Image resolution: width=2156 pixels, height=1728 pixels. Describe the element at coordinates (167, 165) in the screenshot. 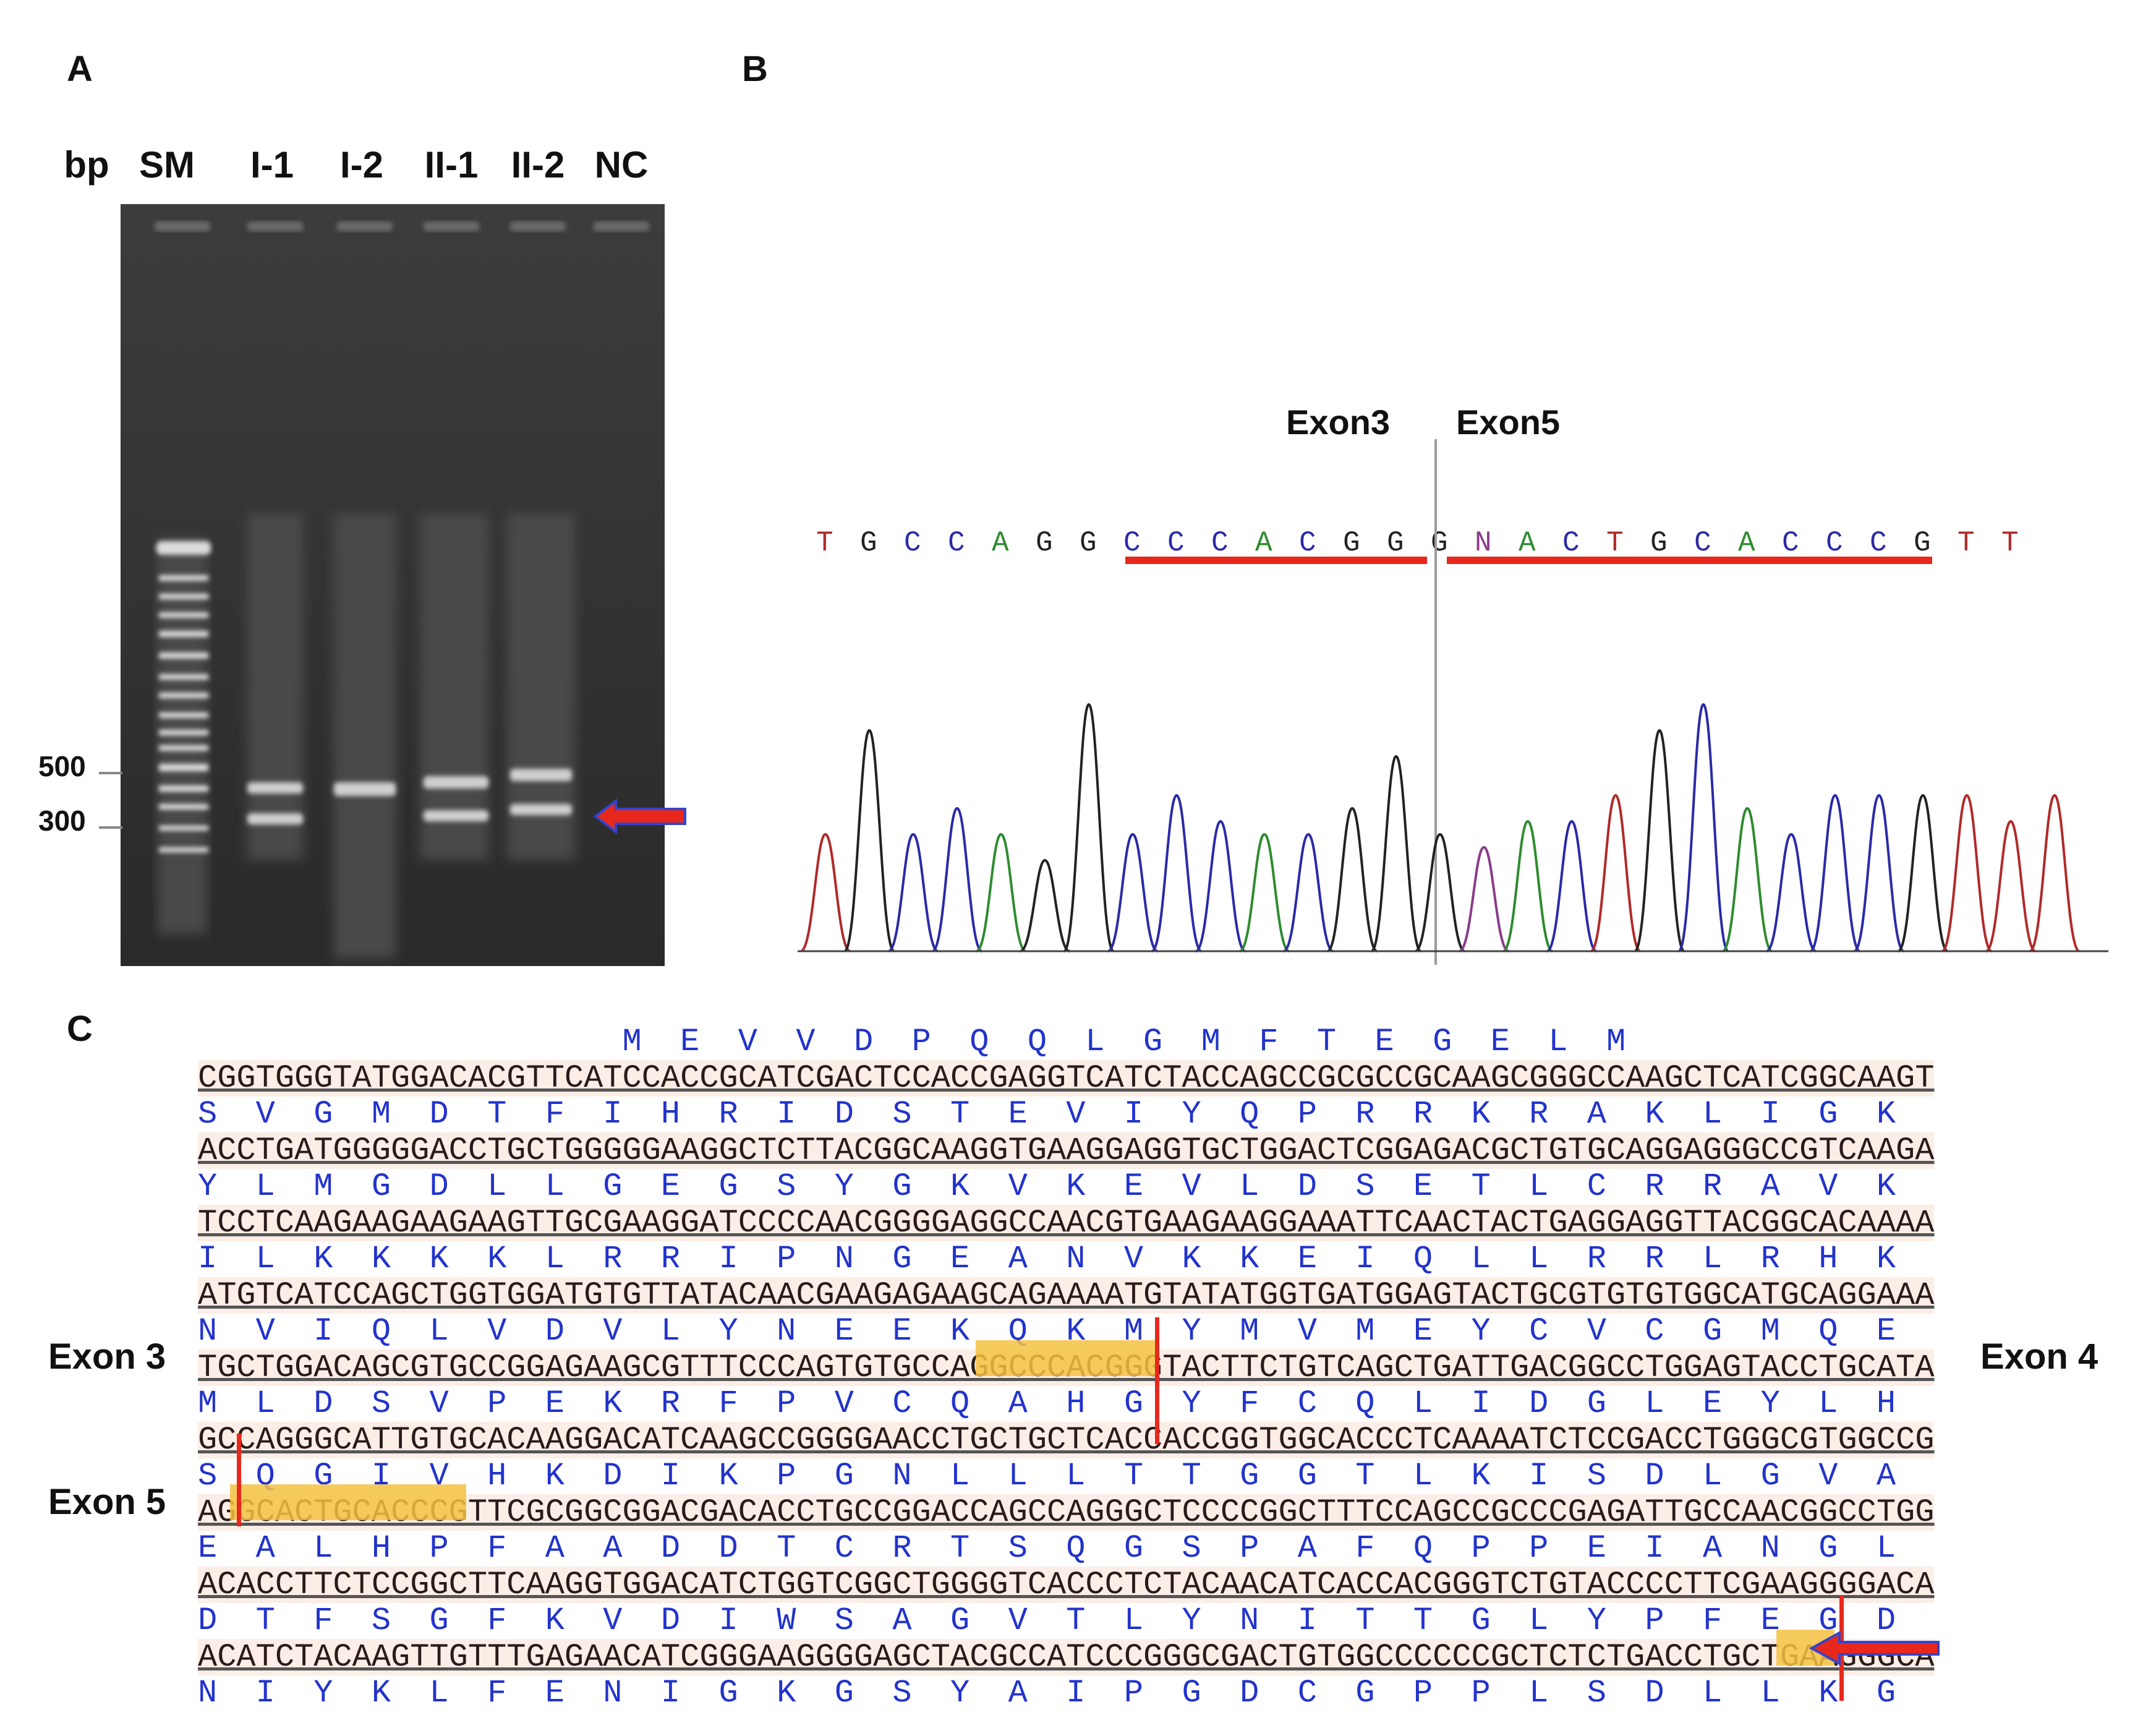

I see `lane-label-sm: SM` at that location.